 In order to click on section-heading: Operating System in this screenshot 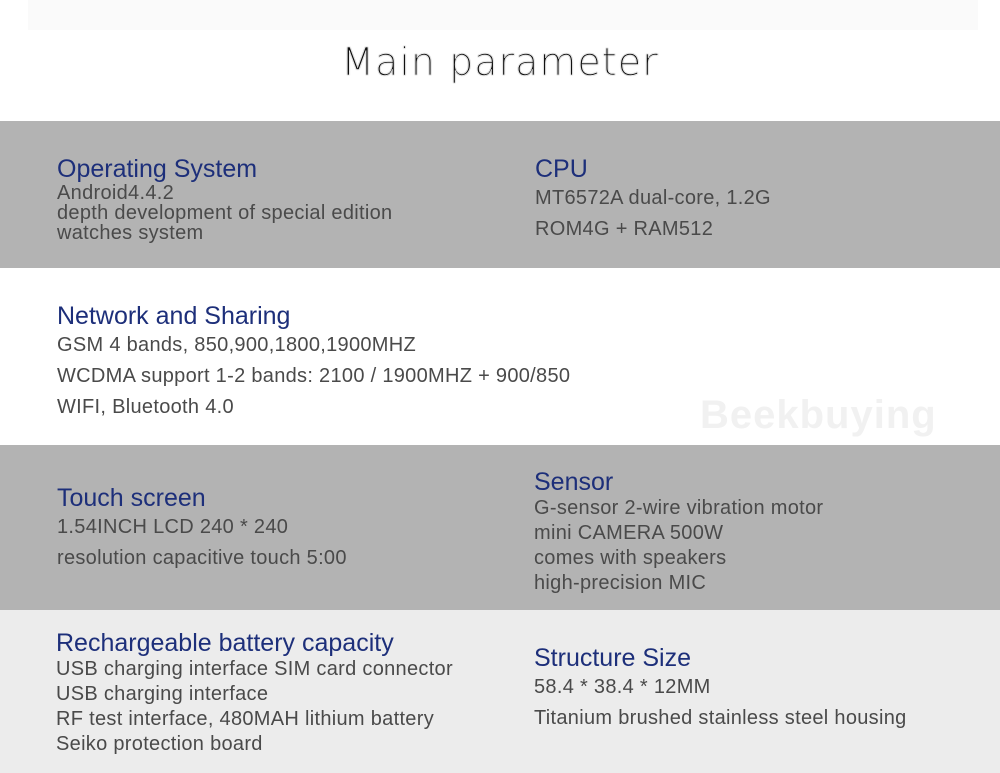, I will do `click(157, 169)`.